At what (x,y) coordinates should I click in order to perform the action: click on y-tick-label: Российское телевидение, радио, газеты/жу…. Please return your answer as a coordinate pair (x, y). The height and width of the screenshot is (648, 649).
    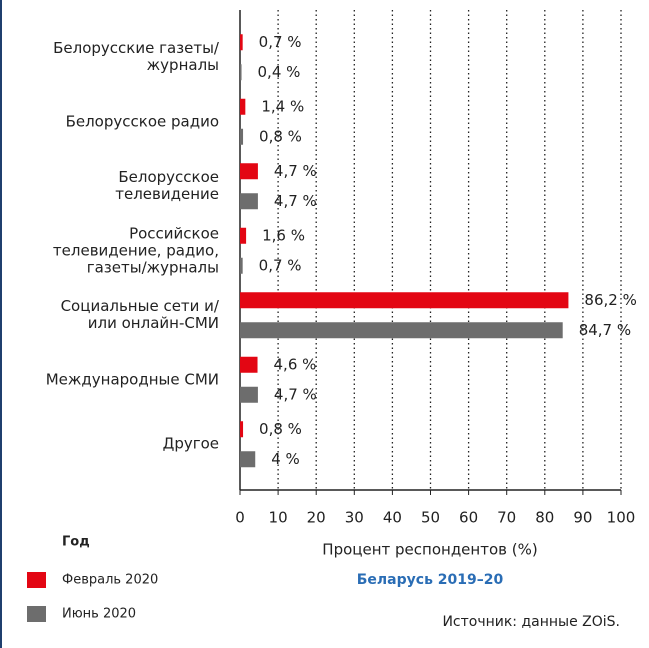
    Looking at the image, I should click on (135, 250).